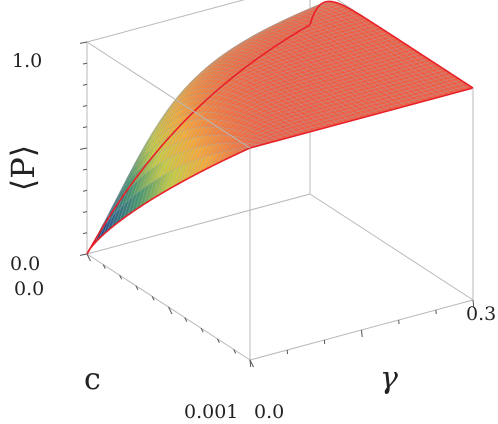 Image resolution: width=498 pixels, height=424 pixels. Describe the element at coordinates (25, 264) in the screenshot. I see `z-tick-bottom: 0.0` at that location.